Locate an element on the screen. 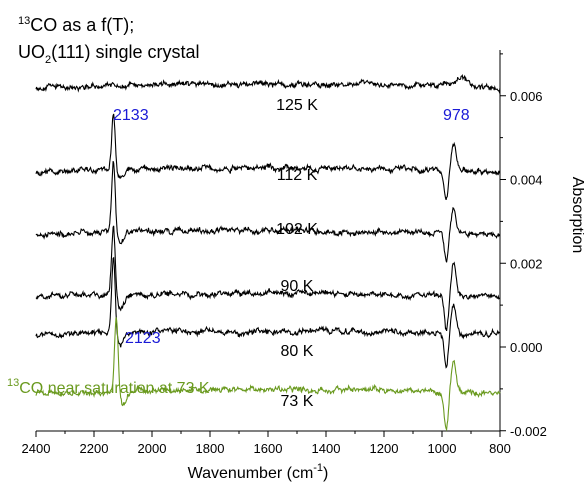 The height and width of the screenshot is (490, 584). saturation-sup: 13 is located at coordinates (13, 383).